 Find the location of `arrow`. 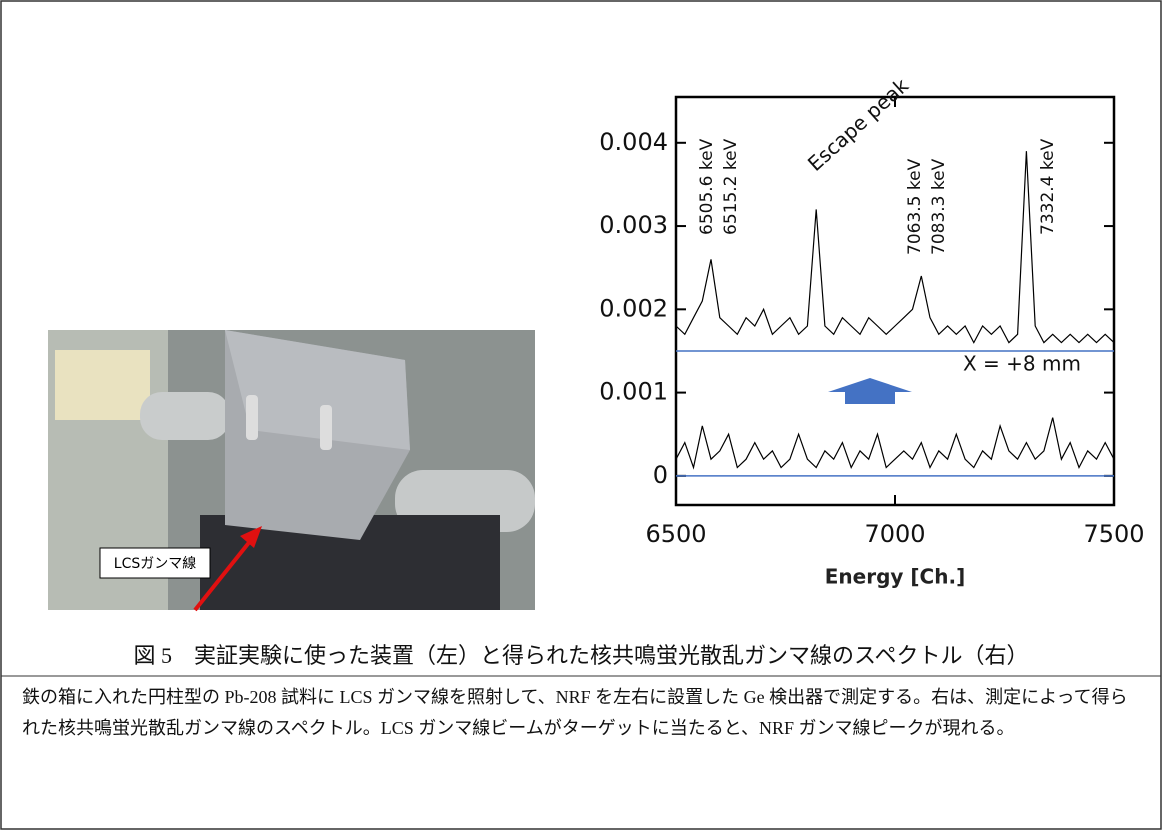

arrow is located at coordinates (870, 391).